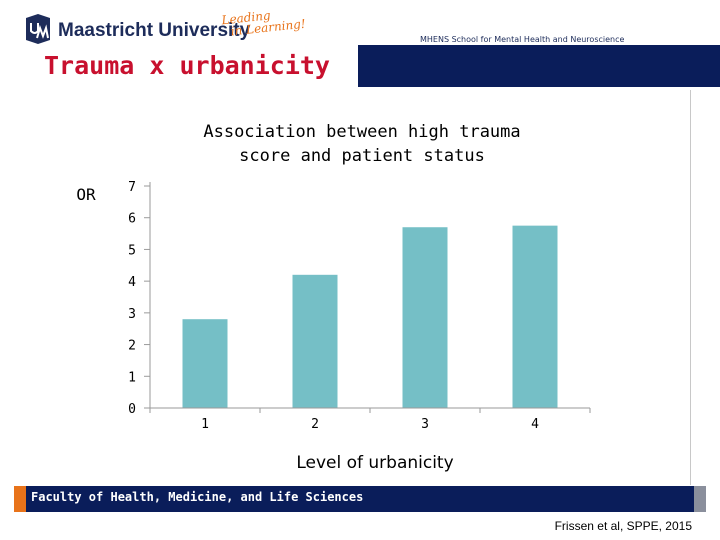 The height and width of the screenshot is (540, 720). I want to click on university-name: Maastricht University, so click(154, 30).